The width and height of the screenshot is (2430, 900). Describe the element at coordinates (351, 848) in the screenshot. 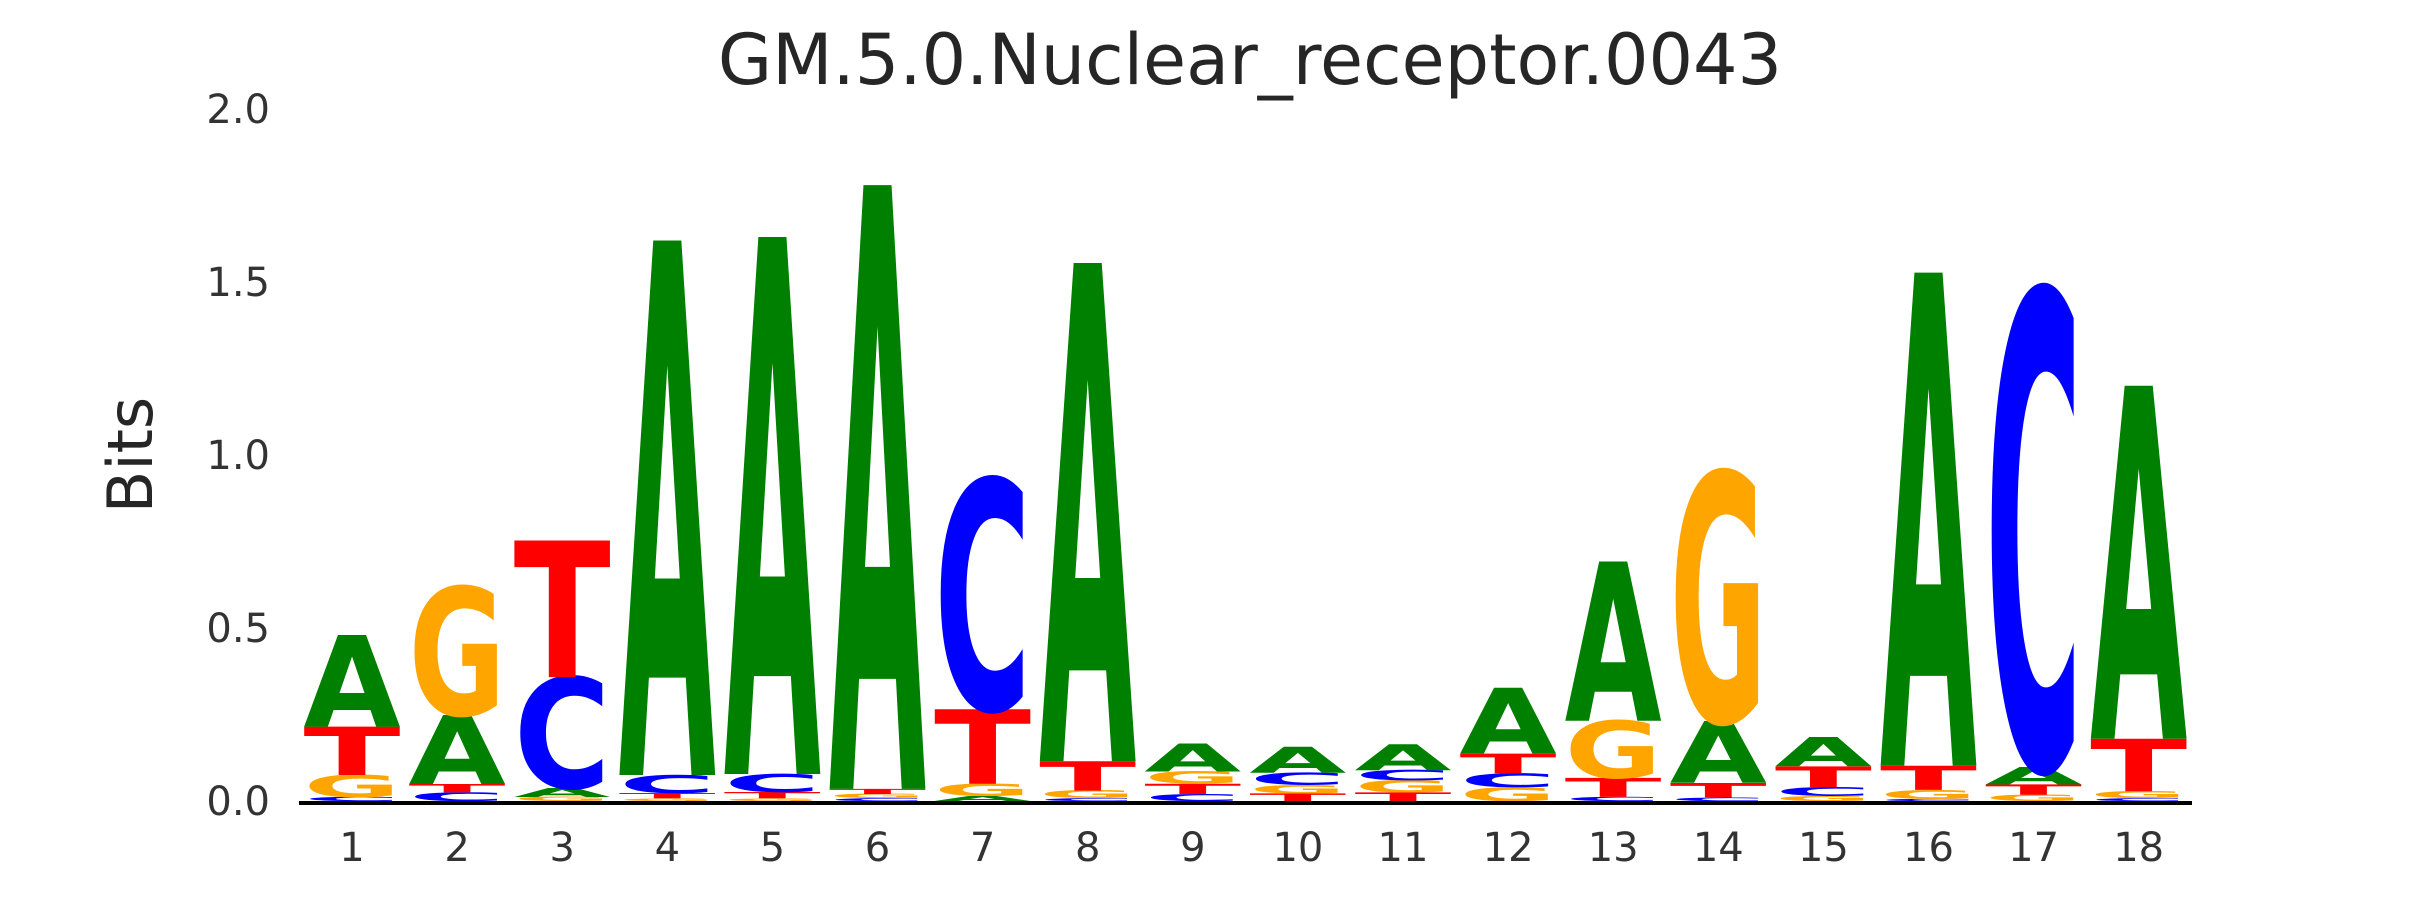

I see `x-tick-label: 1` at that location.